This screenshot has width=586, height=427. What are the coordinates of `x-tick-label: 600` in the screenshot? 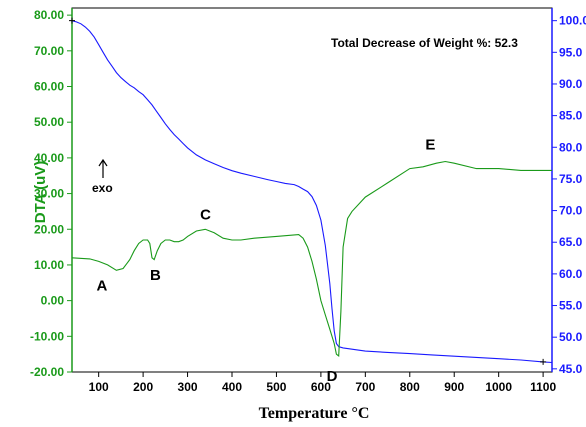 It's located at (321, 387).